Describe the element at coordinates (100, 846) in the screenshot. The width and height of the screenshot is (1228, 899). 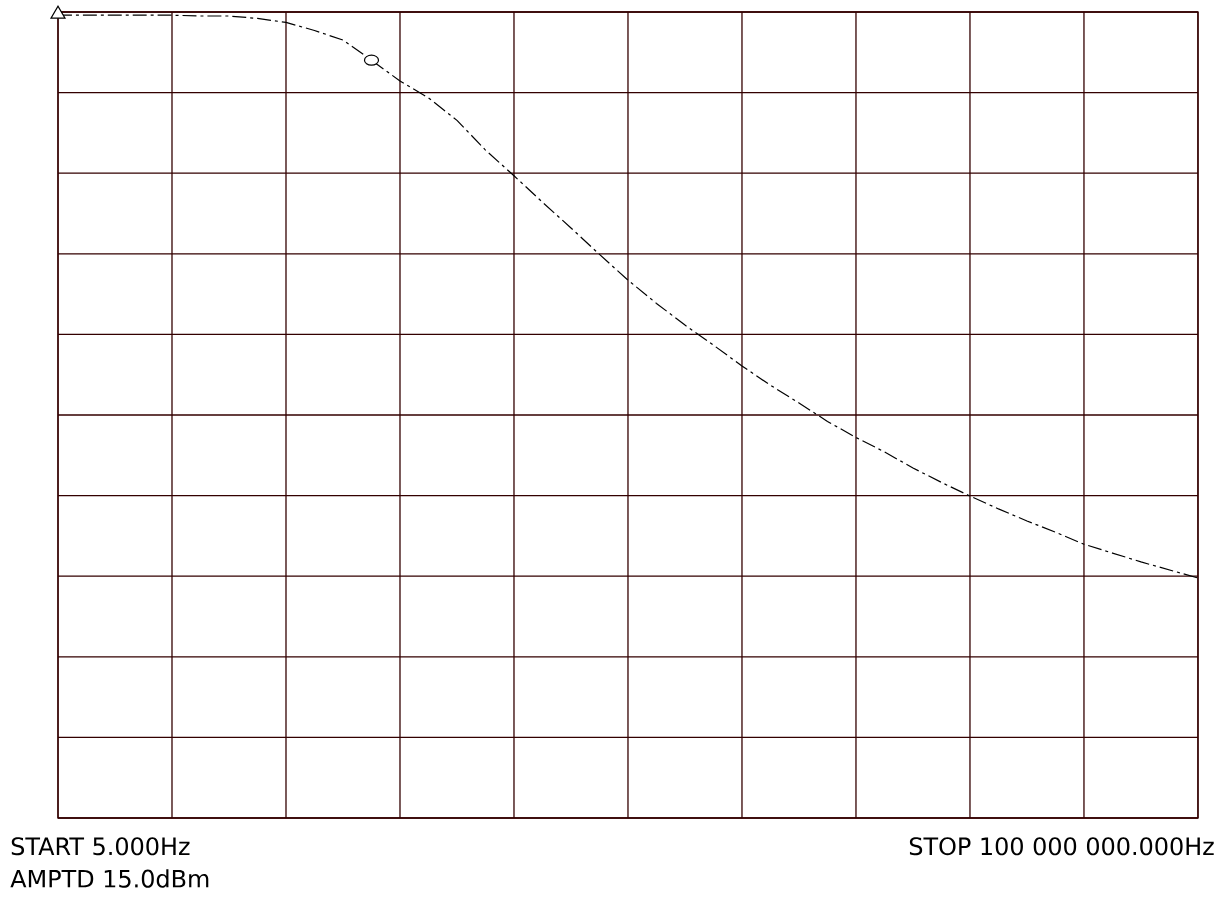
I see `text: START 5.000Hz` at that location.